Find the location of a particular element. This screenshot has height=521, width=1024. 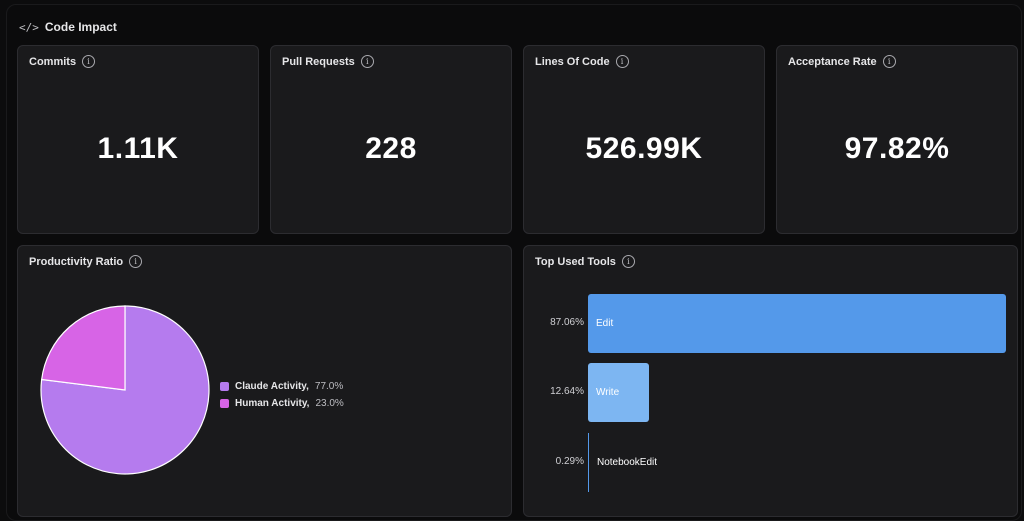

tool-bar-row: 0.29% NotebookEdit is located at coordinates (771, 463).